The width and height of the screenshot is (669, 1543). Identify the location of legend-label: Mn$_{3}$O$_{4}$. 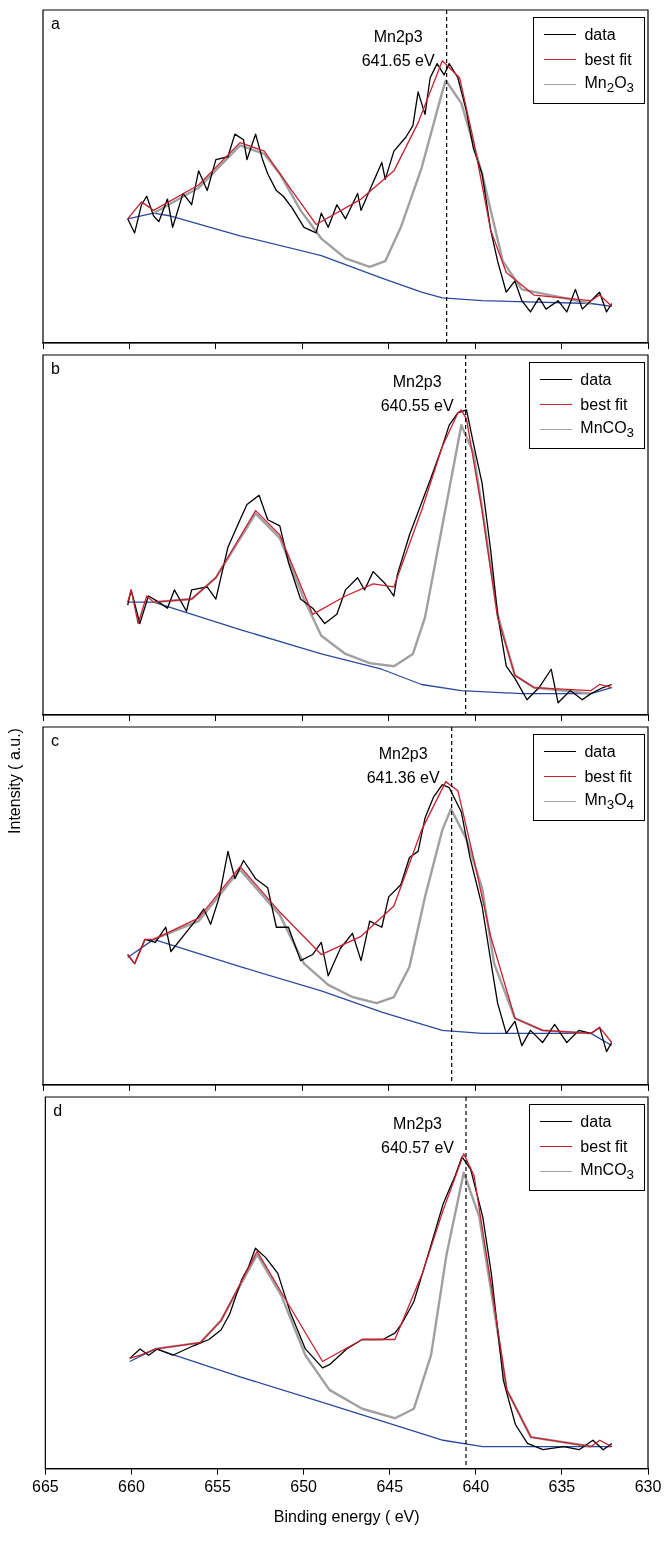
(609, 801).